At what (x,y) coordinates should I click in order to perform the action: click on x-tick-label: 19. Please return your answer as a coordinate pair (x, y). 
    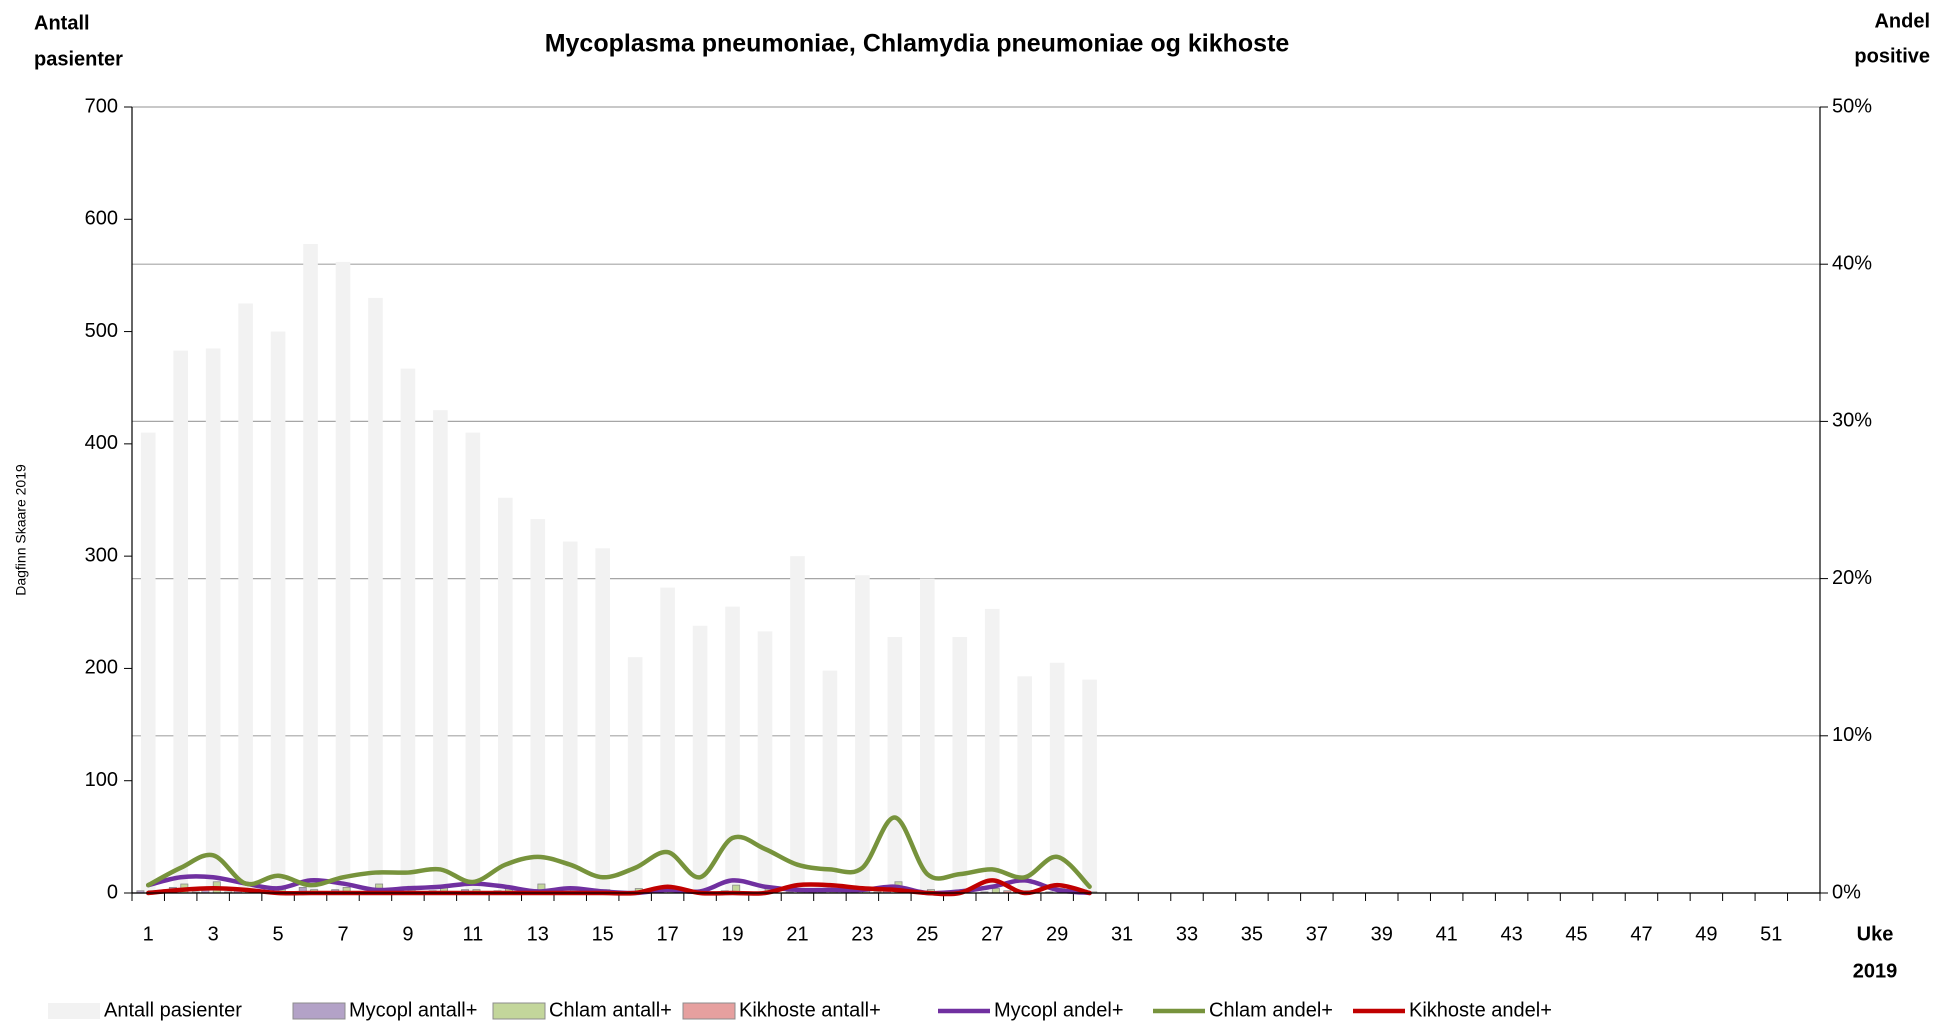
    Looking at the image, I should click on (732, 934).